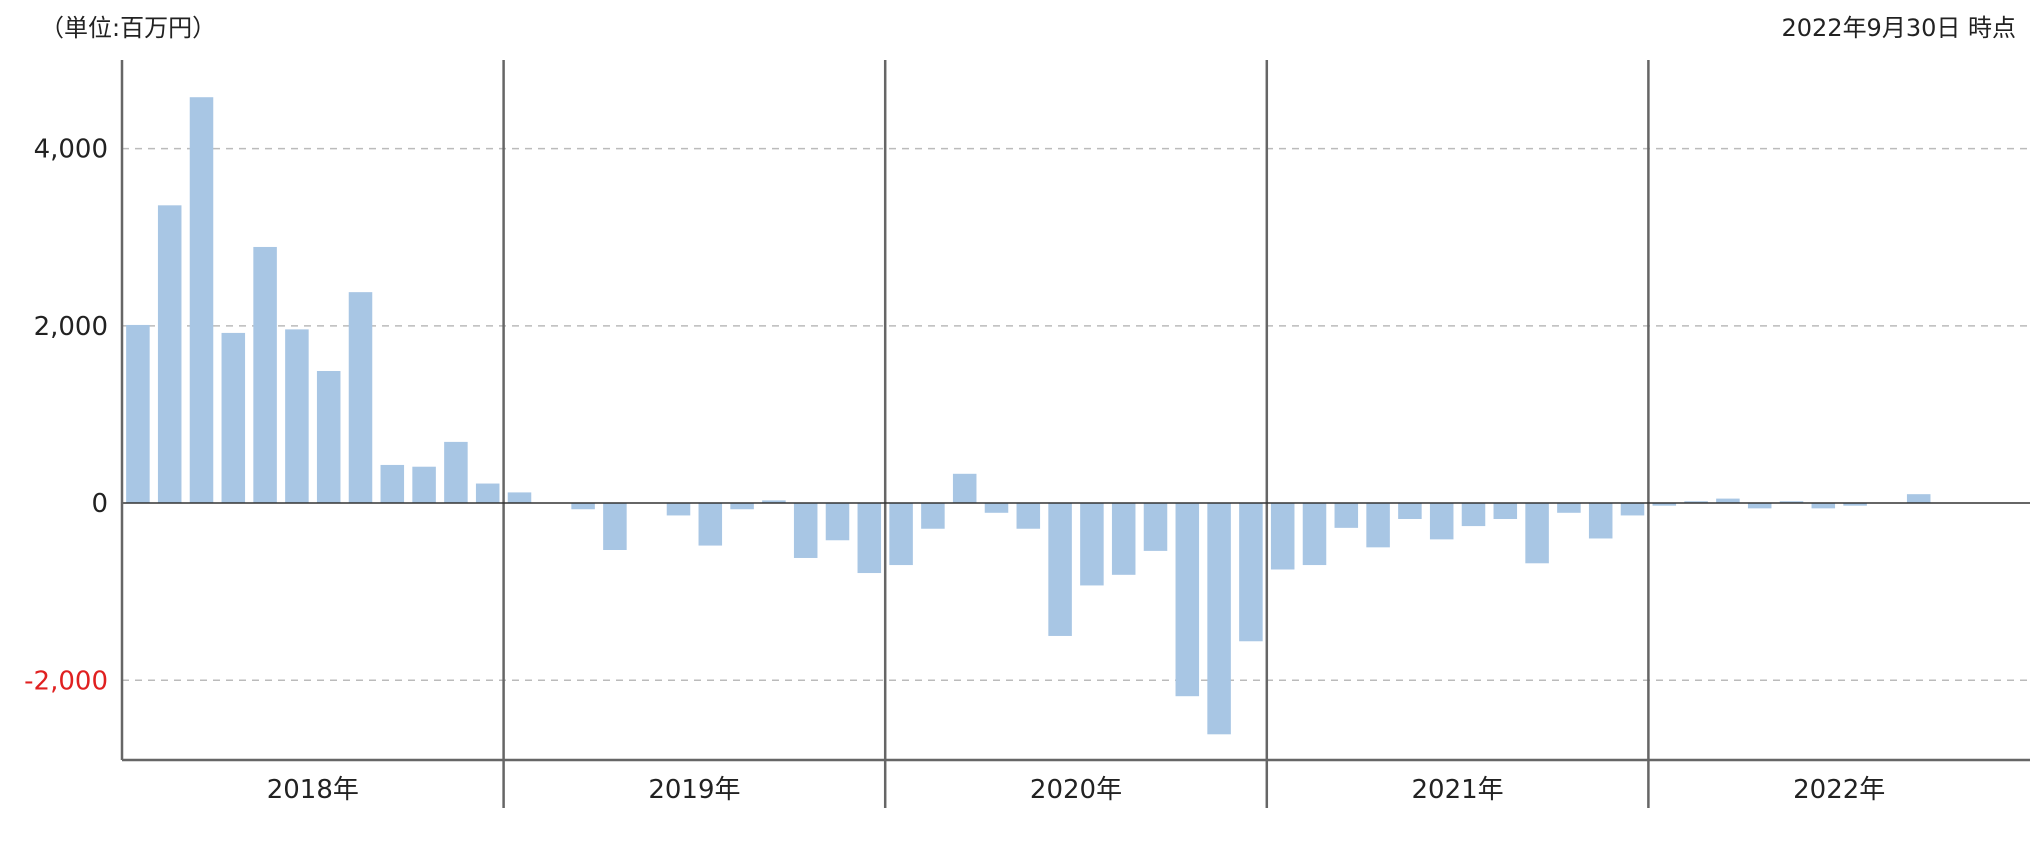  Describe the element at coordinates (71, 327) in the screenshot. I see `y-tick-label: 2,000` at that location.